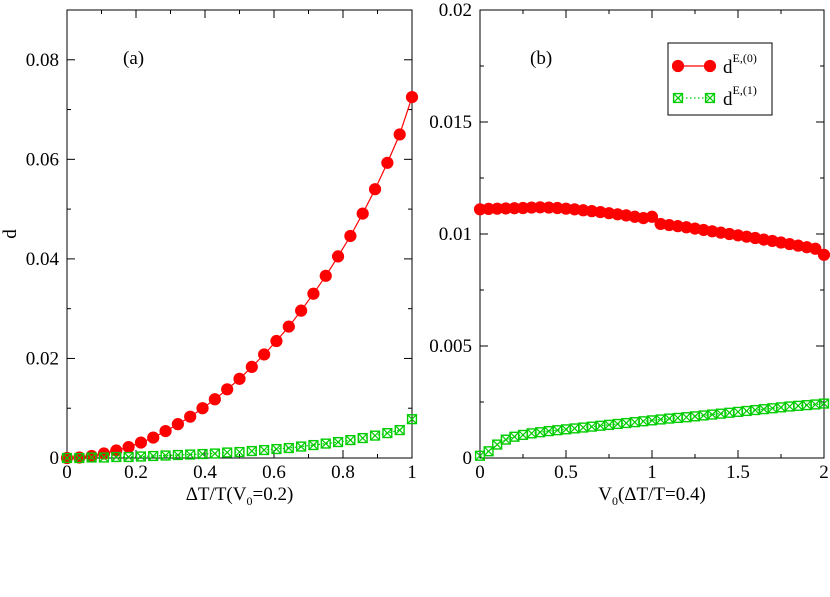 The width and height of the screenshot is (830, 597). What do you see at coordinates (42, 159) in the screenshot?
I see `y-tick-label: 0.06` at bounding box center [42, 159].